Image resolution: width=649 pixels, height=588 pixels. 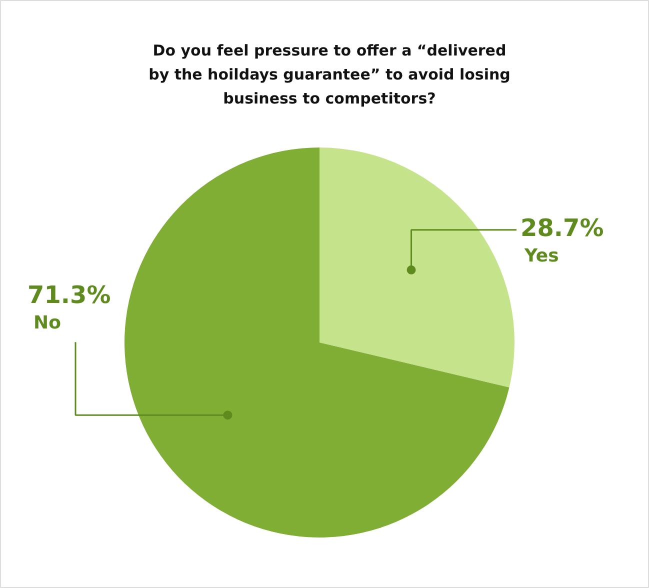 What do you see at coordinates (69, 295) in the screenshot?
I see `data-label: 71.3%` at bounding box center [69, 295].